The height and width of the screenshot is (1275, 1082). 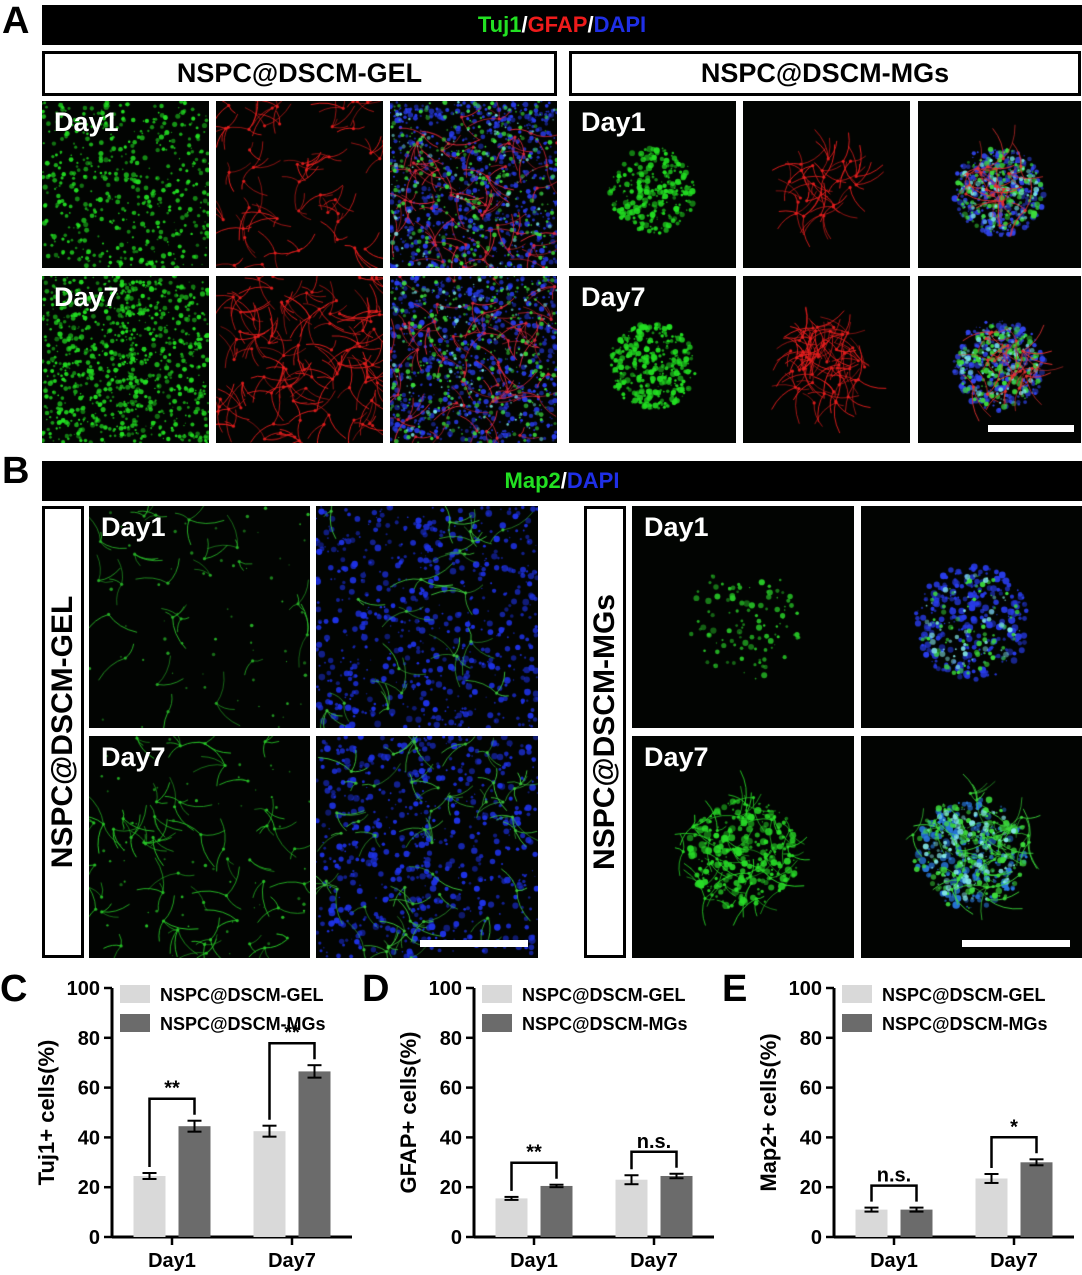 What do you see at coordinates (734, 989) in the screenshot?
I see `panel-letter: E` at bounding box center [734, 989].